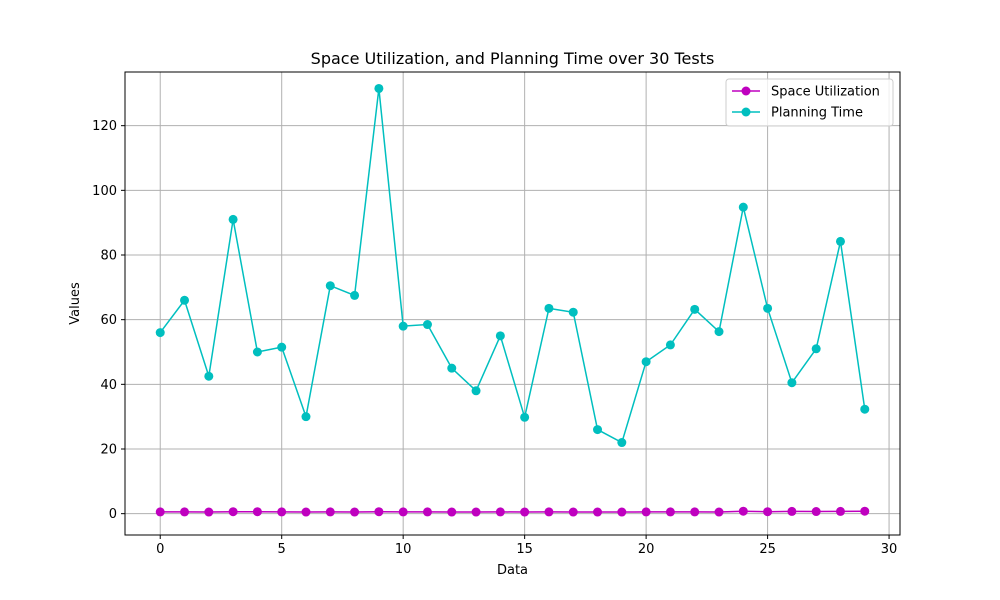 Image resolution: width=1000 pixels, height=600 pixels. I want to click on y-tick-label: 100, so click(104, 191).